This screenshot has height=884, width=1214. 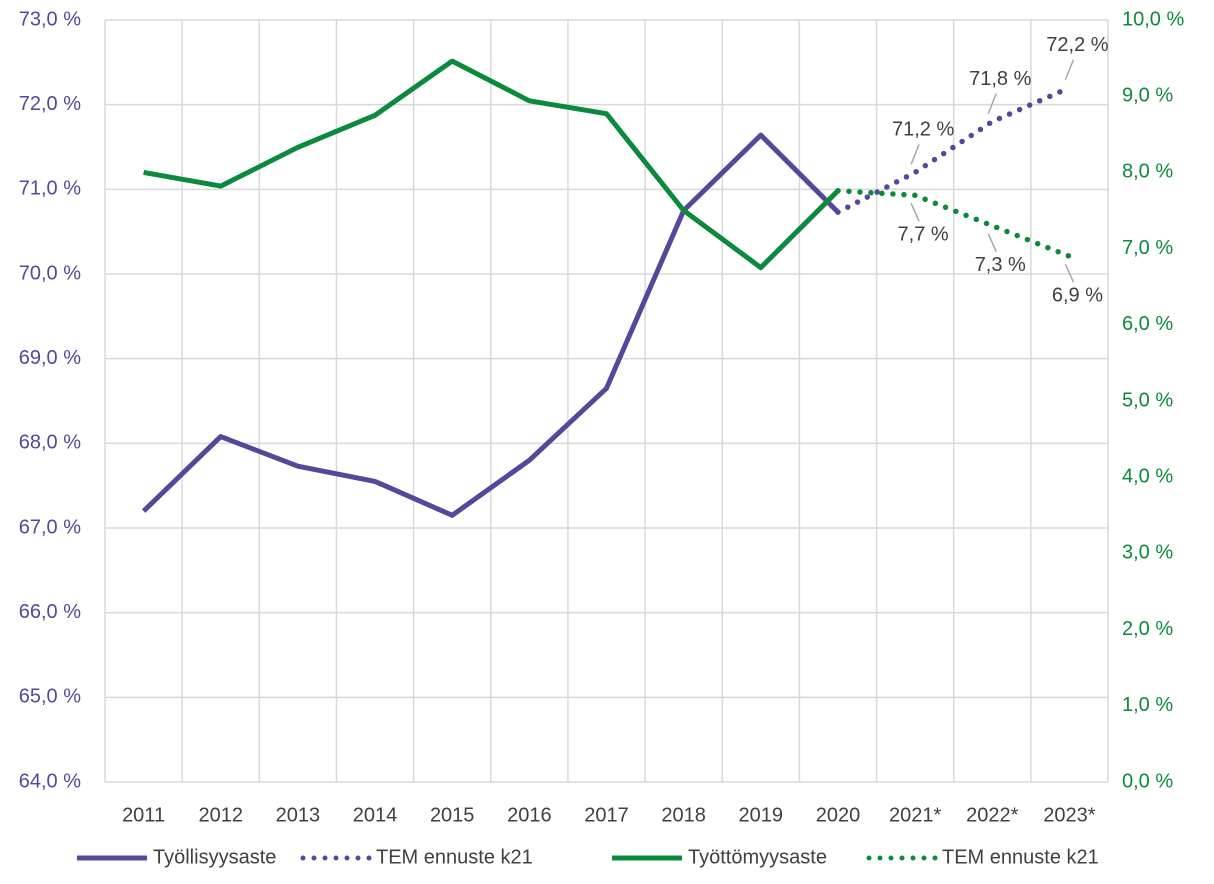 What do you see at coordinates (529, 815) in the screenshot?
I see `x-tick-label: 2016` at bounding box center [529, 815].